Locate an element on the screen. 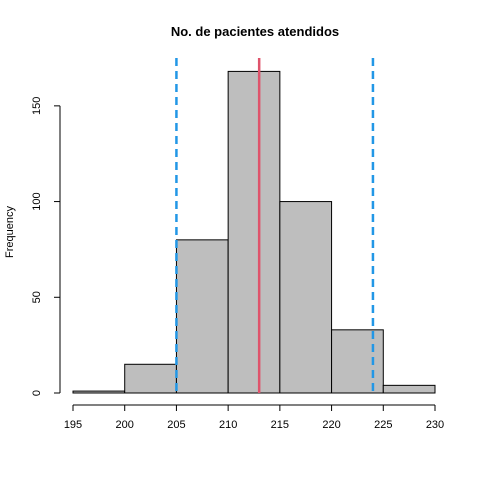 This screenshot has width=480, height=480. x-tick-label-220: 220 is located at coordinates (331, 425).